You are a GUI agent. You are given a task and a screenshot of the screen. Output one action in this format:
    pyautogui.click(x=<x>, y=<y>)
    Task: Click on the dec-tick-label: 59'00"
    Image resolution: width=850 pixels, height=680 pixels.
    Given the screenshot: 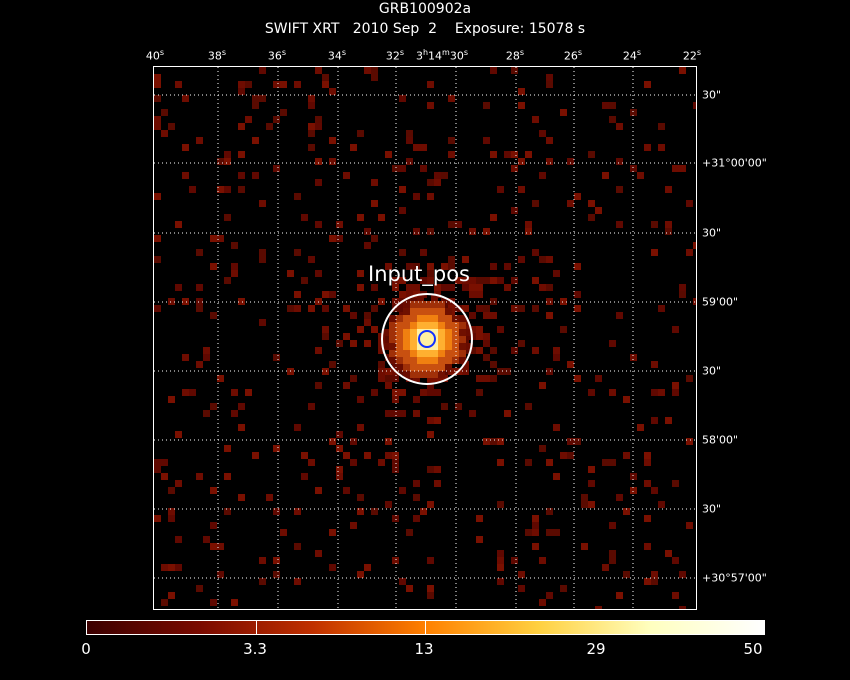 What is the action you would take?
    pyautogui.click(x=720, y=302)
    